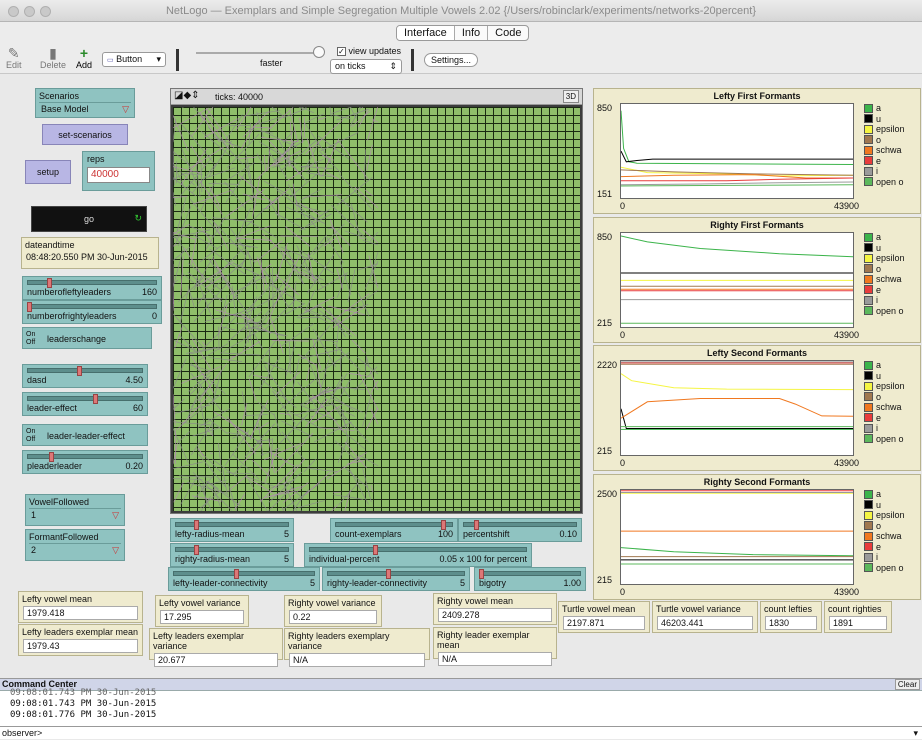 This screenshot has width=922, height=740. I want to click on 3d-view-button: 3D, so click(571, 96).